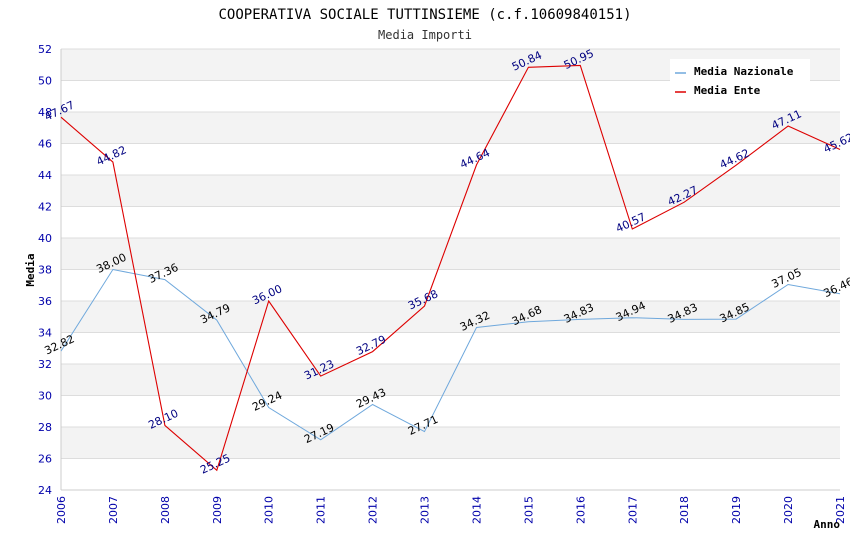 This screenshot has height=550, width=850. What do you see at coordinates (45, 490) in the screenshot?
I see `y-tick-label: 24` at bounding box center [45, 490].